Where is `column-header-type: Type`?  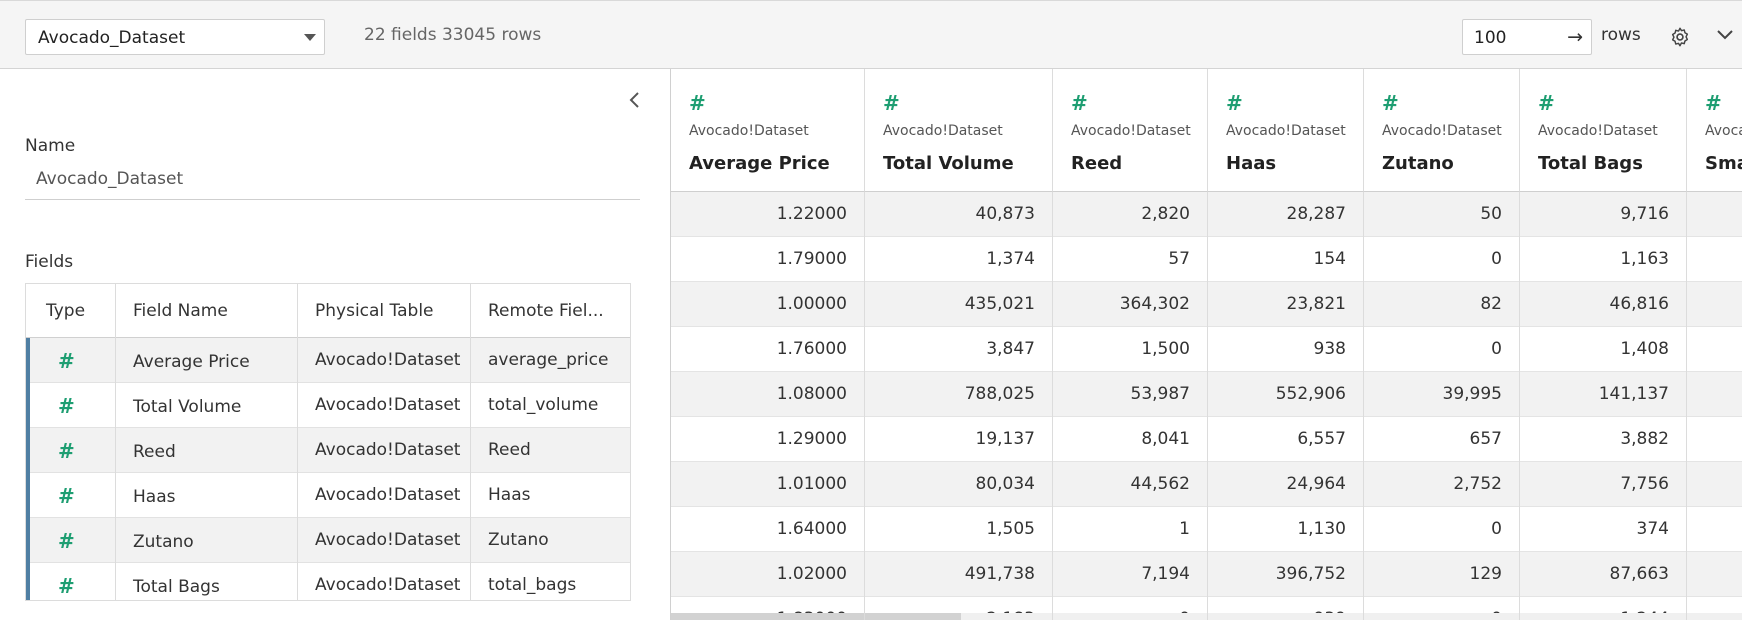
column-header-type: Type is located at coordinates (66, 311).